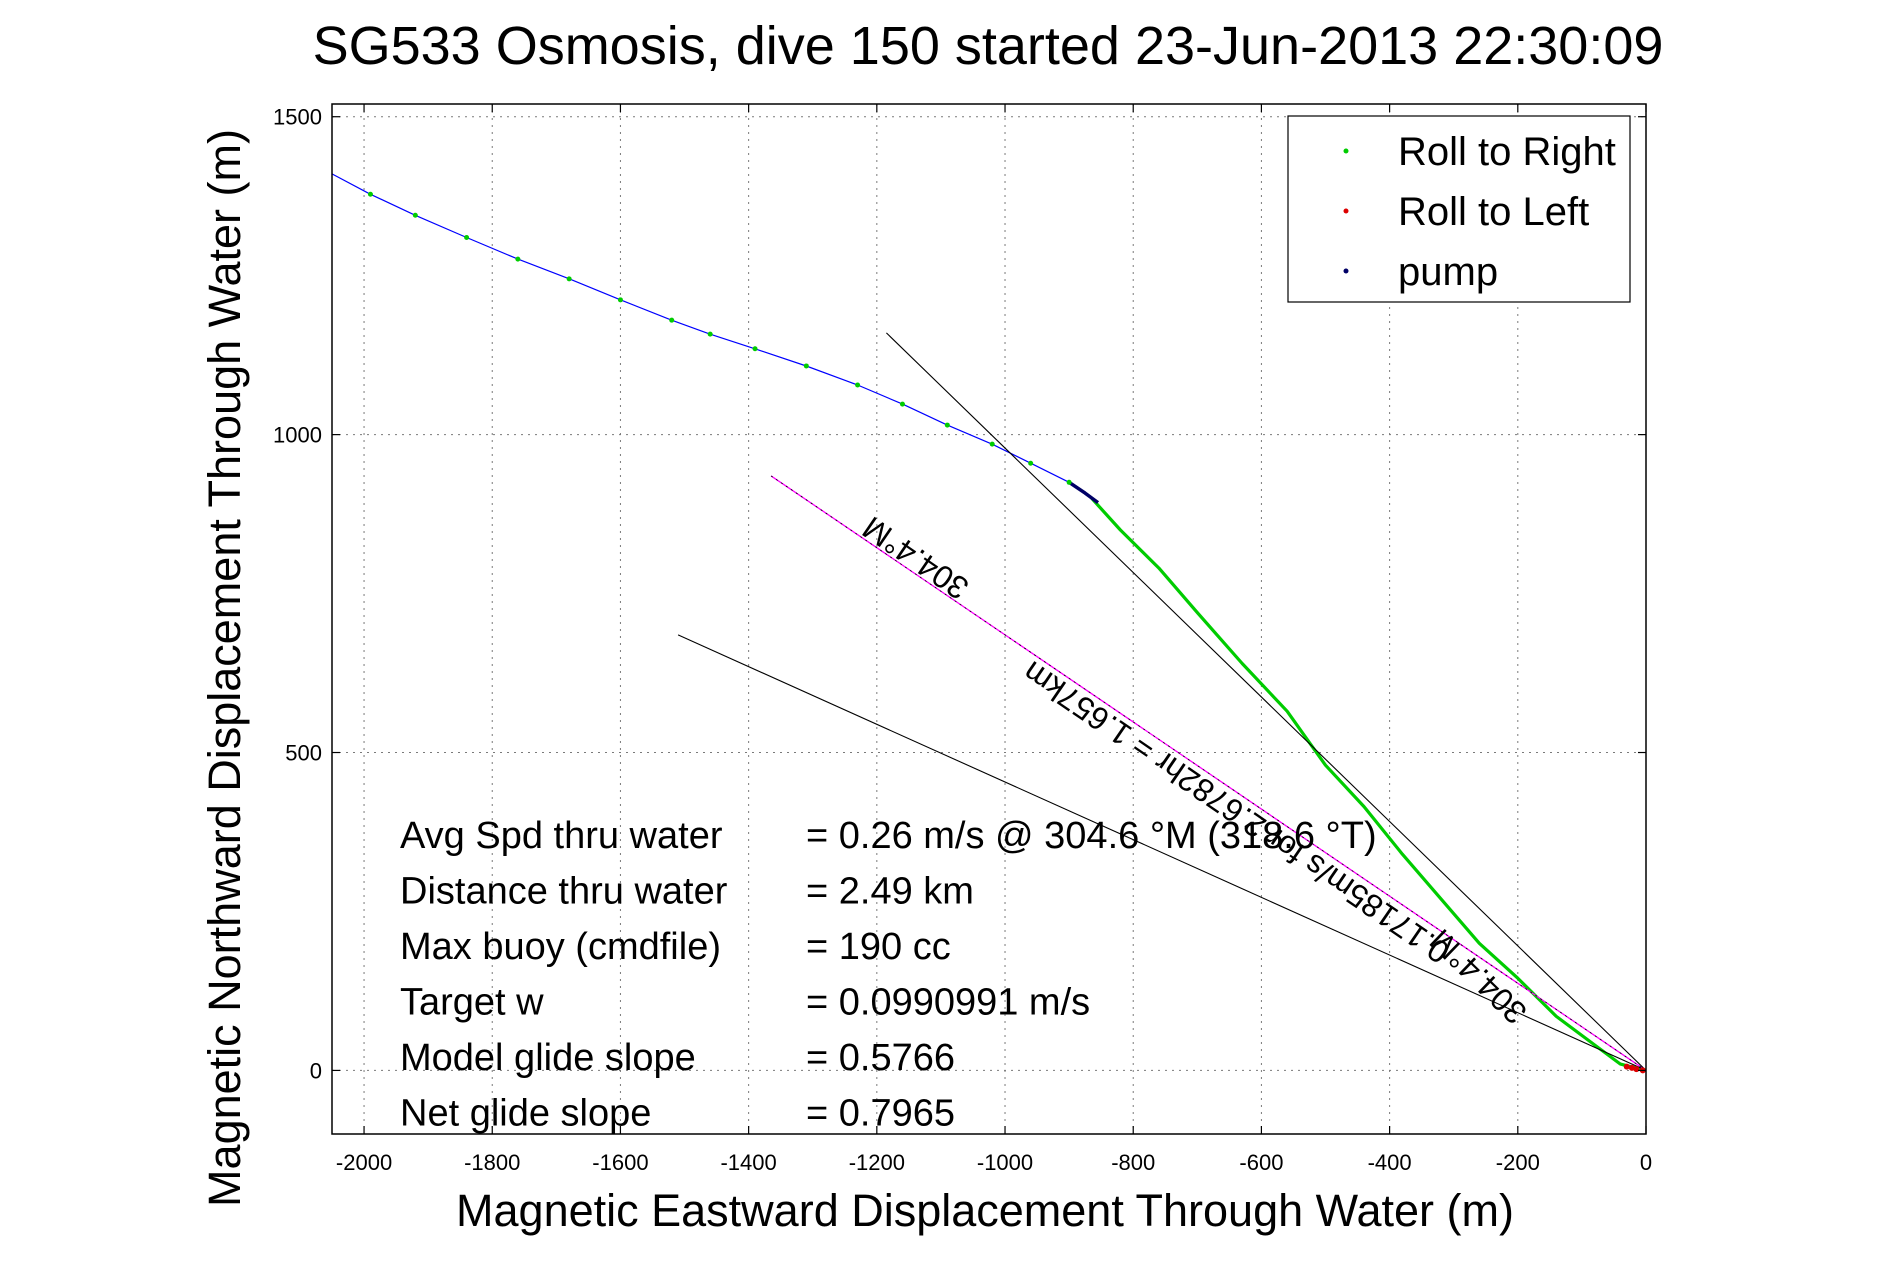 The width and height of the screenshot is (1891, 1262). What do you see at coordinates (877, 1162) in the screenshot?
I see `x-tick-label: -1200` at bounding box center [877, 1162].